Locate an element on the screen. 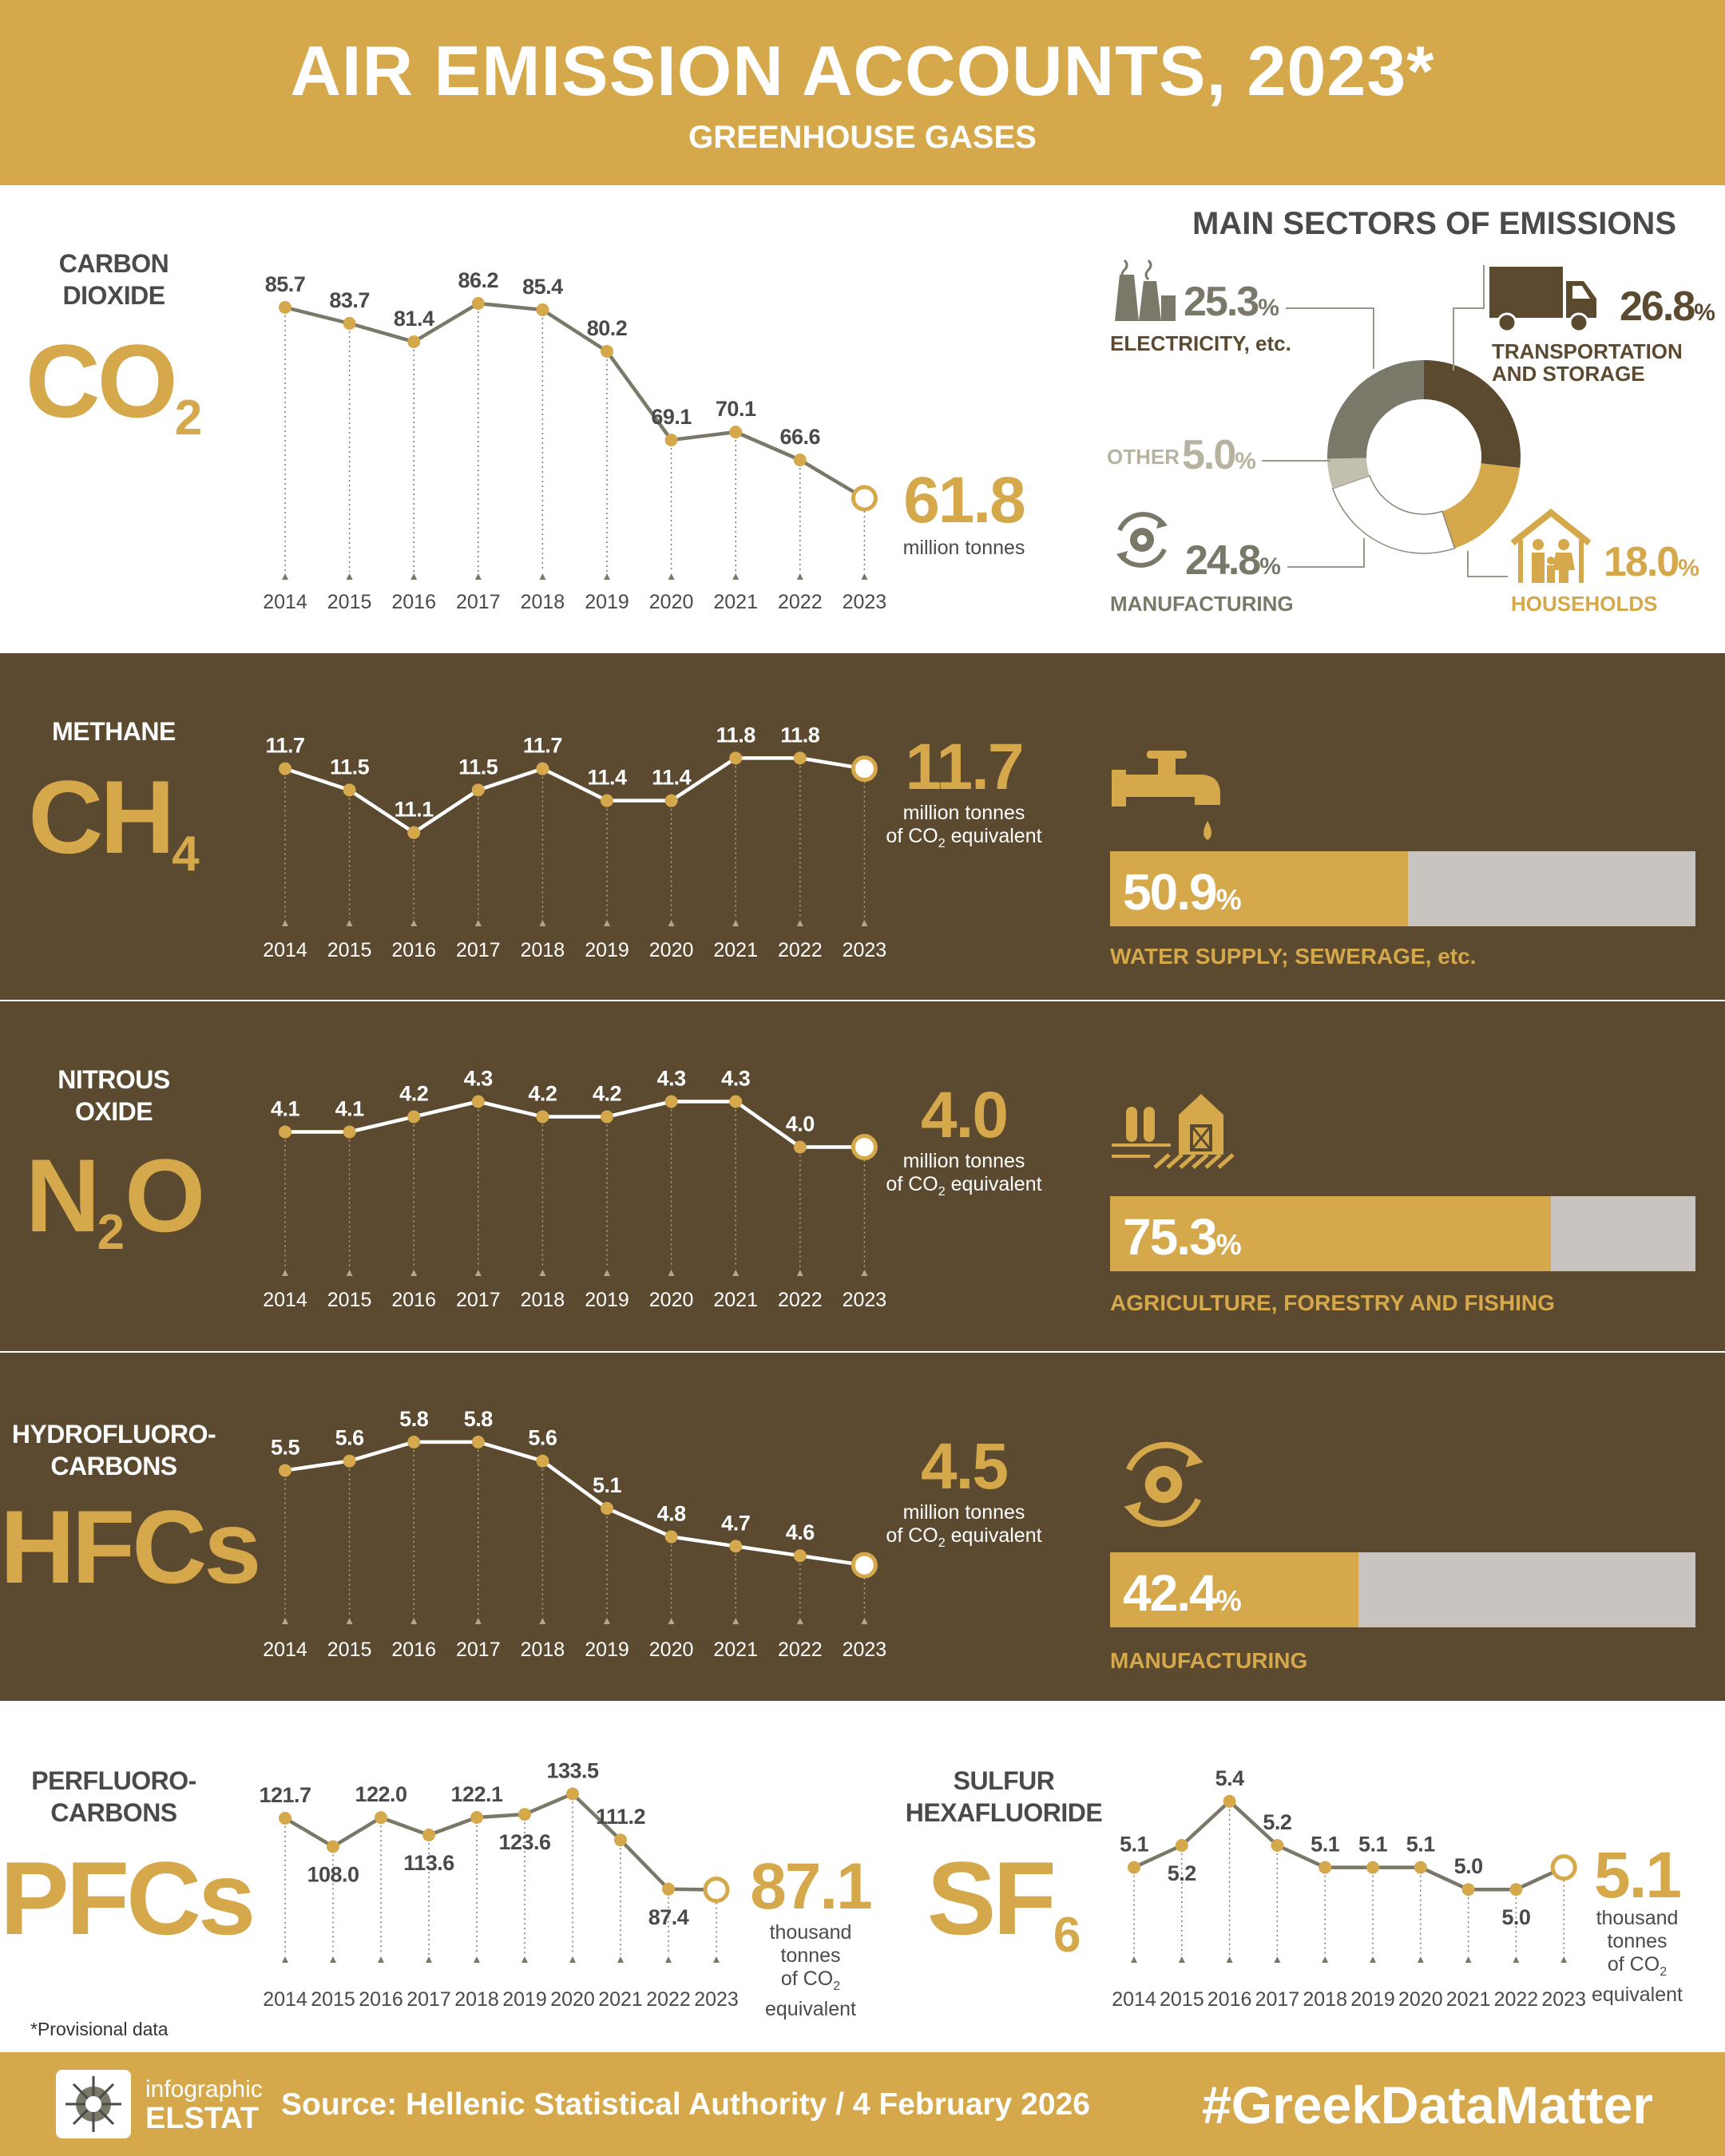  sector-electricity-pct: 25.3 is located at coordinates (1222, 302).